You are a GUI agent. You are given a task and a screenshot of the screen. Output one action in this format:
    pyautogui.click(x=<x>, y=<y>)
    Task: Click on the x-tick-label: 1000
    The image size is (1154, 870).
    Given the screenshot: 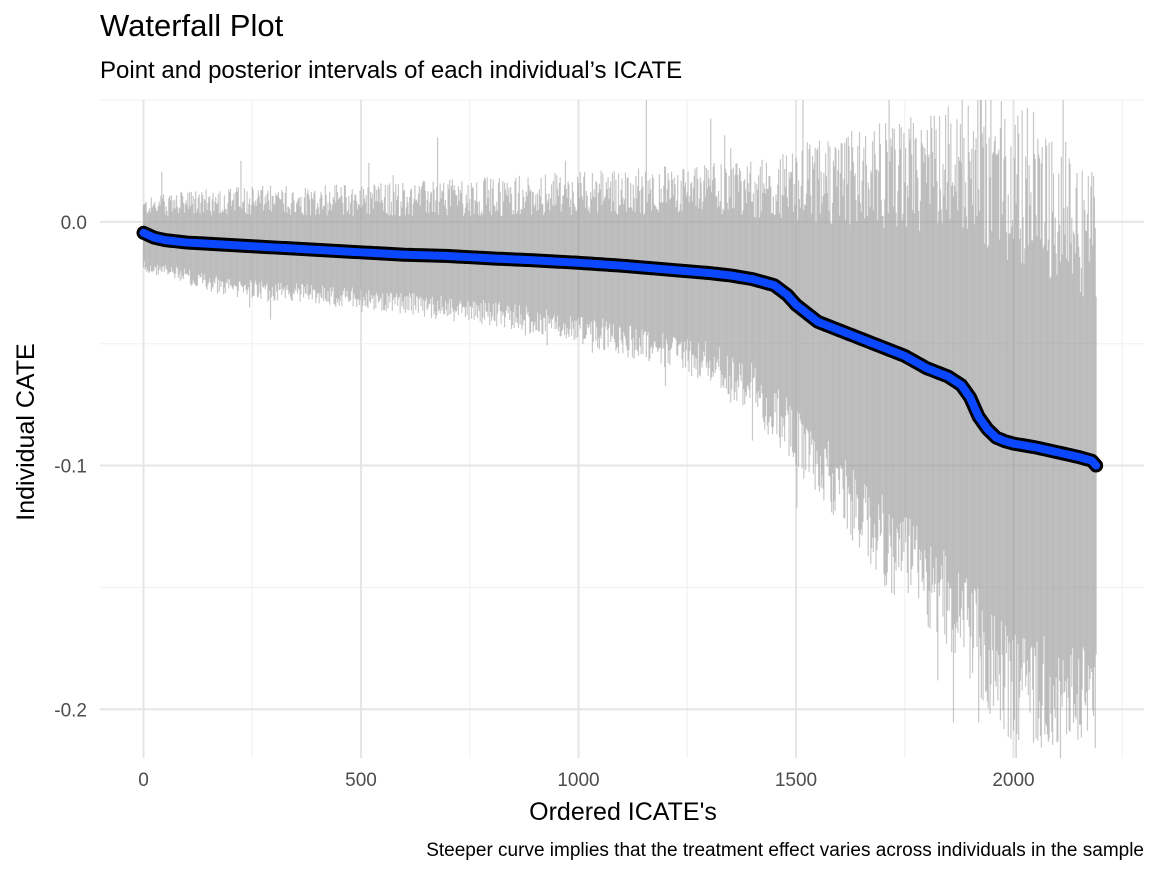 What is the action you would take?
    pyautogui.click(x=578, y=780)
    